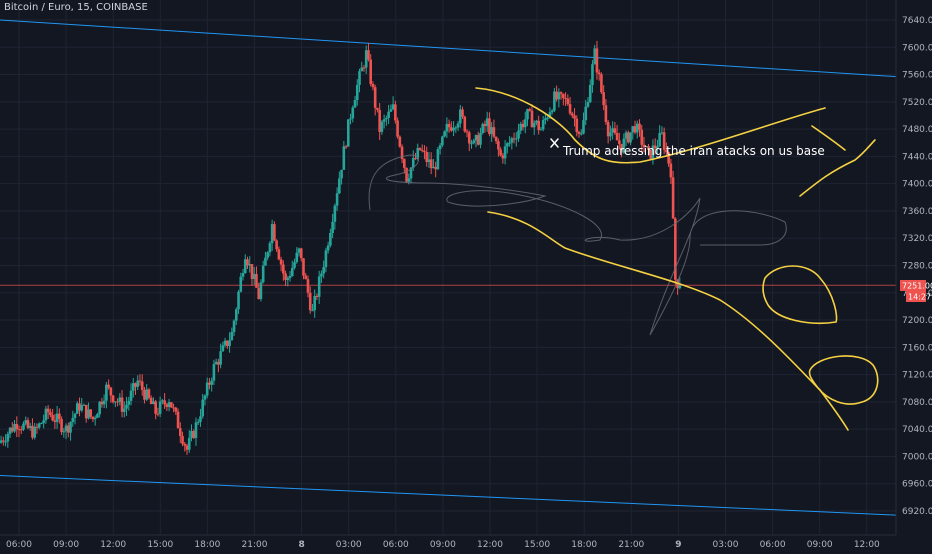 The width and height of the screenshot is (932, 554). I want to click on y-tick-label: 7200.00, so click(917, 321).